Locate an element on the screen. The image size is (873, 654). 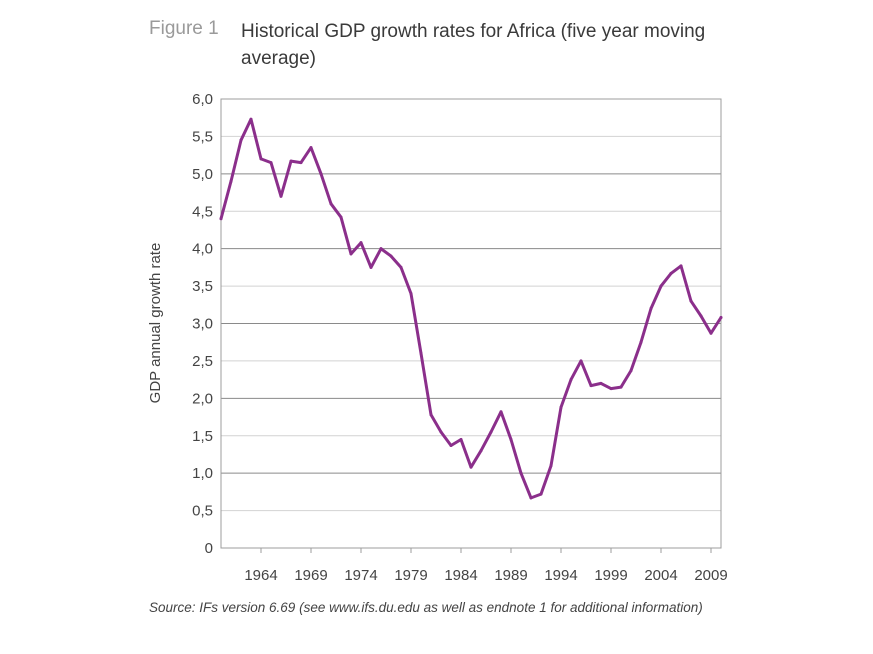
x-tick-label: 1964 is located at coordinates (260, 575).